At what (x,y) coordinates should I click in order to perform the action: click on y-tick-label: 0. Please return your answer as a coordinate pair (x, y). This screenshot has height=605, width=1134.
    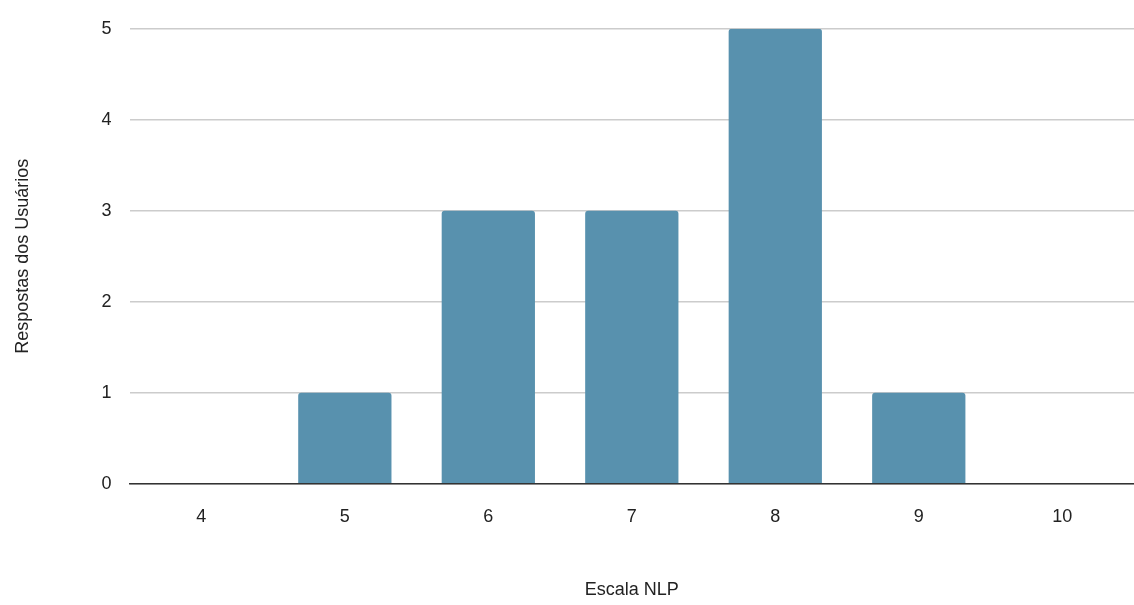
    Looking at the image, I should click on (106, 482).